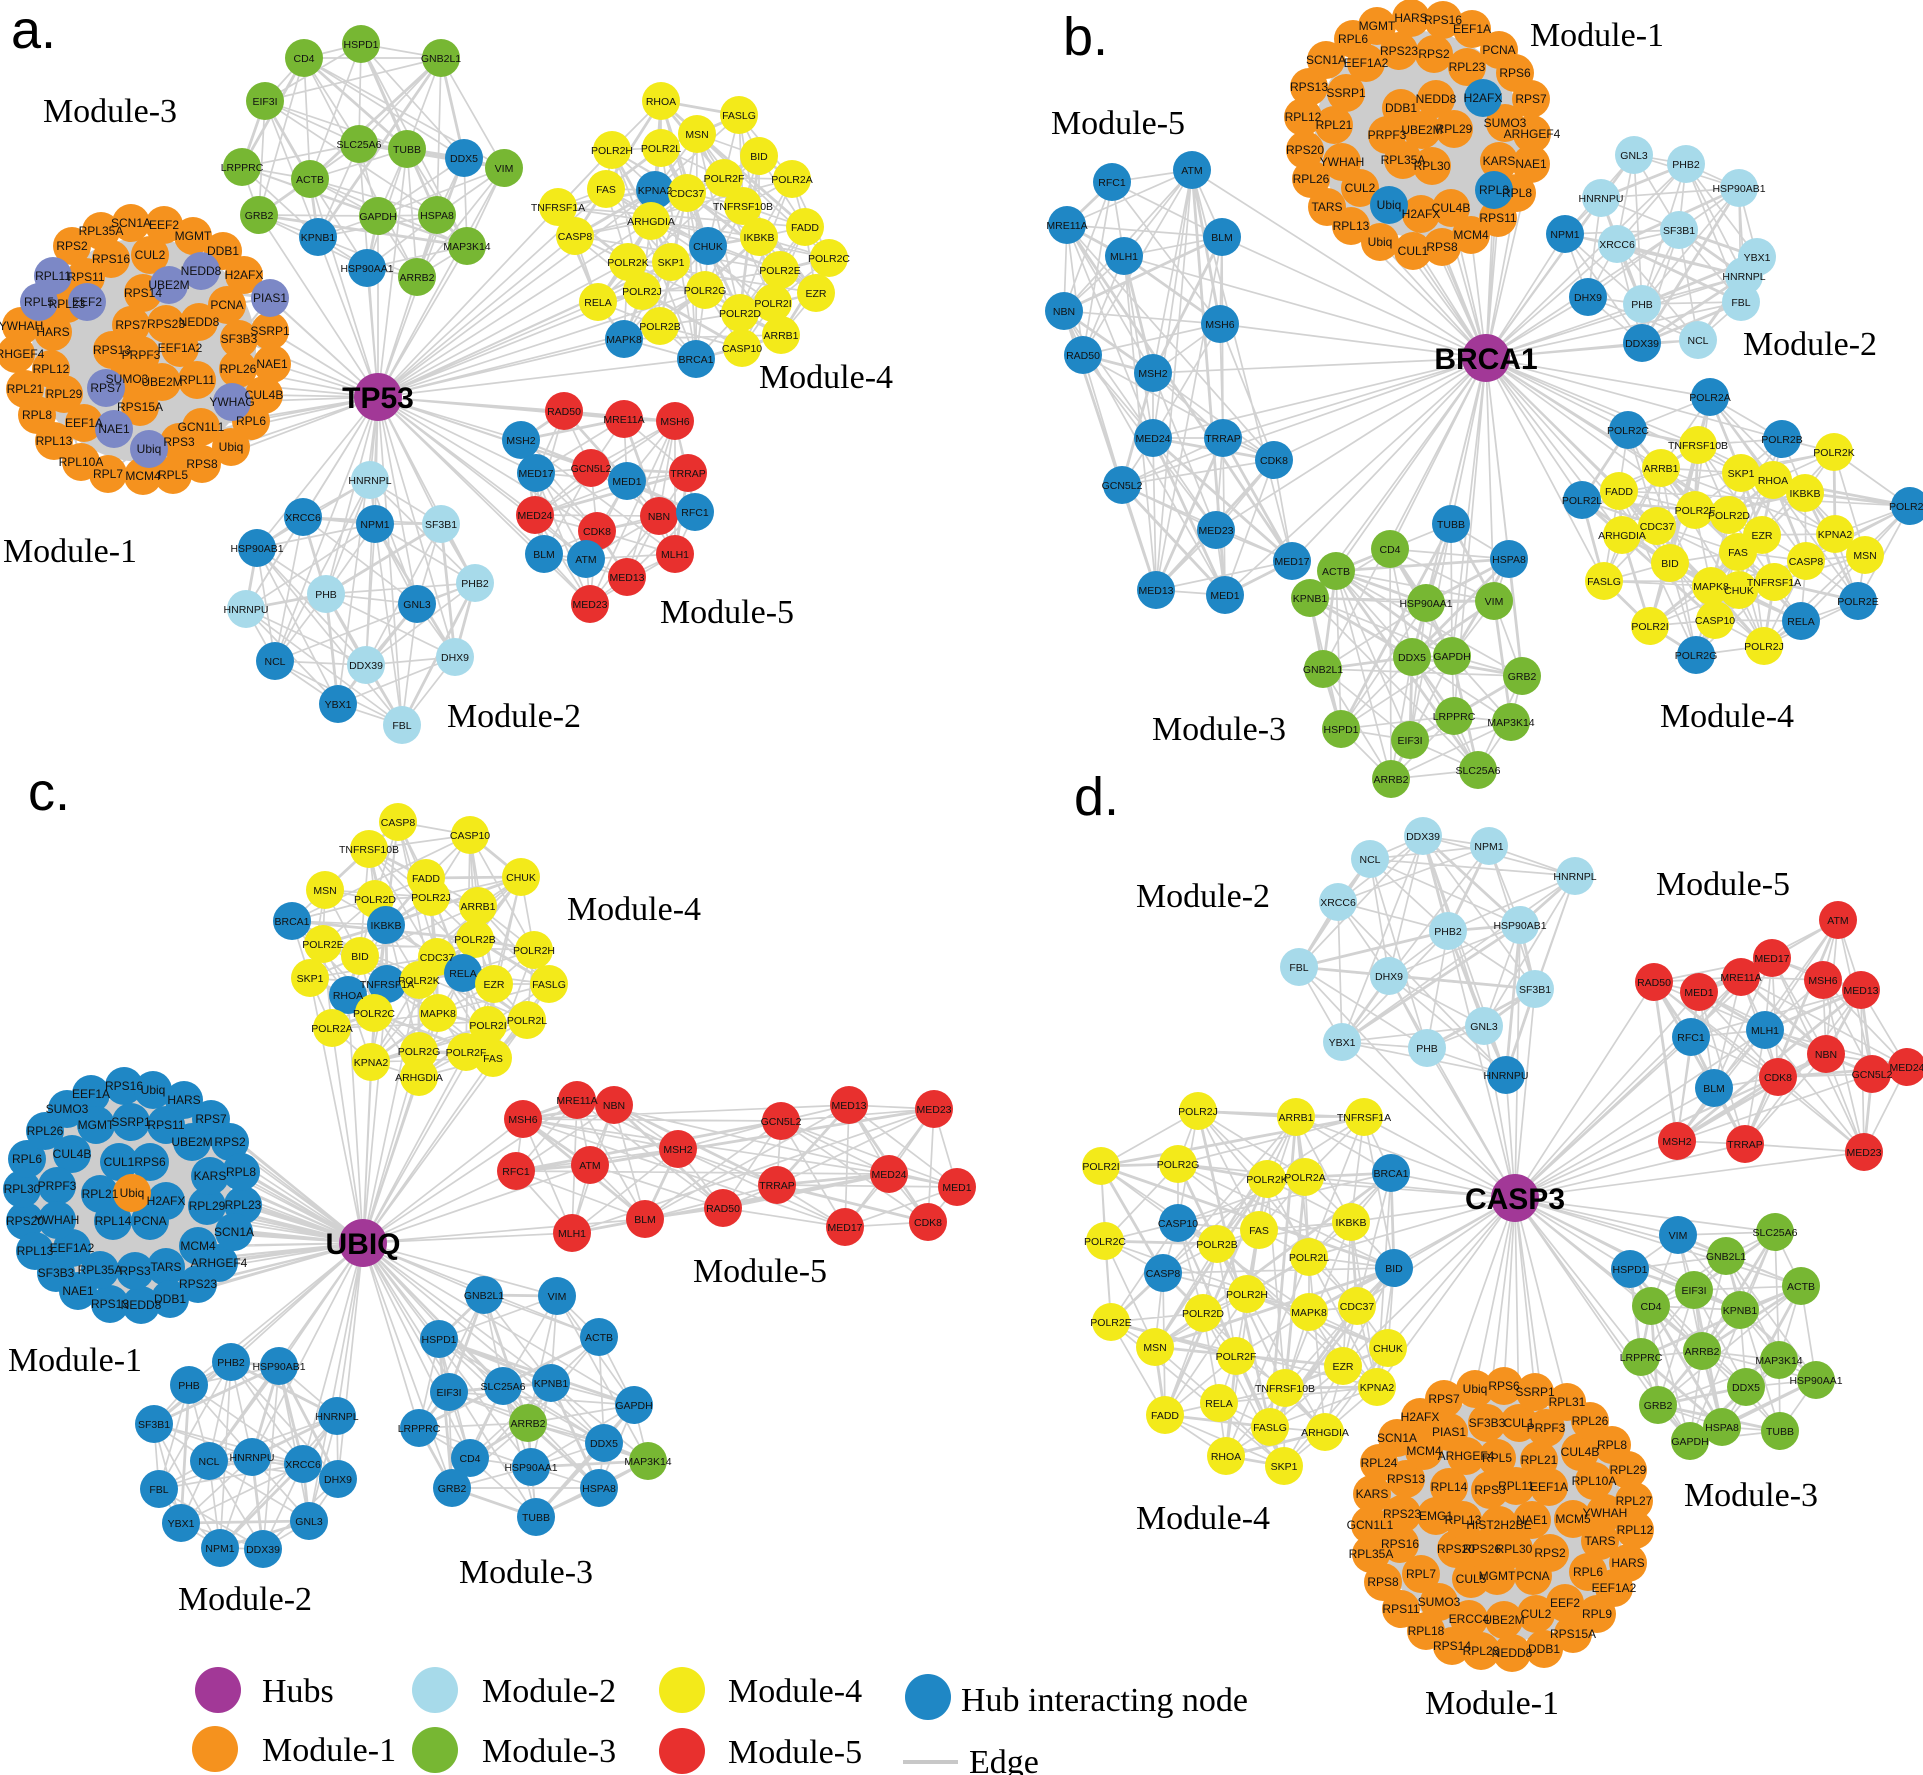  What do you see at coordinates (1216, 1245) in the screenshot?
I see `svg-text: POLR2B` at bounding box center [1216, 1245].